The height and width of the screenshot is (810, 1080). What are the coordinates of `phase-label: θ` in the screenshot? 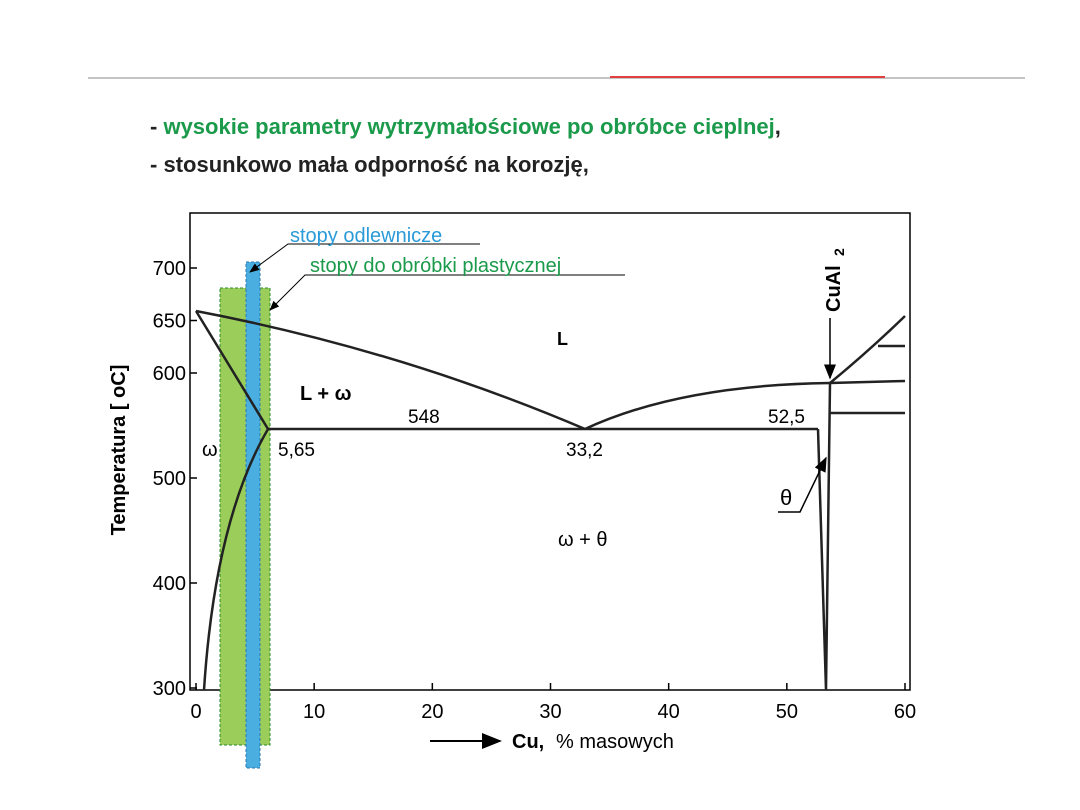 It's located at (786, 497).